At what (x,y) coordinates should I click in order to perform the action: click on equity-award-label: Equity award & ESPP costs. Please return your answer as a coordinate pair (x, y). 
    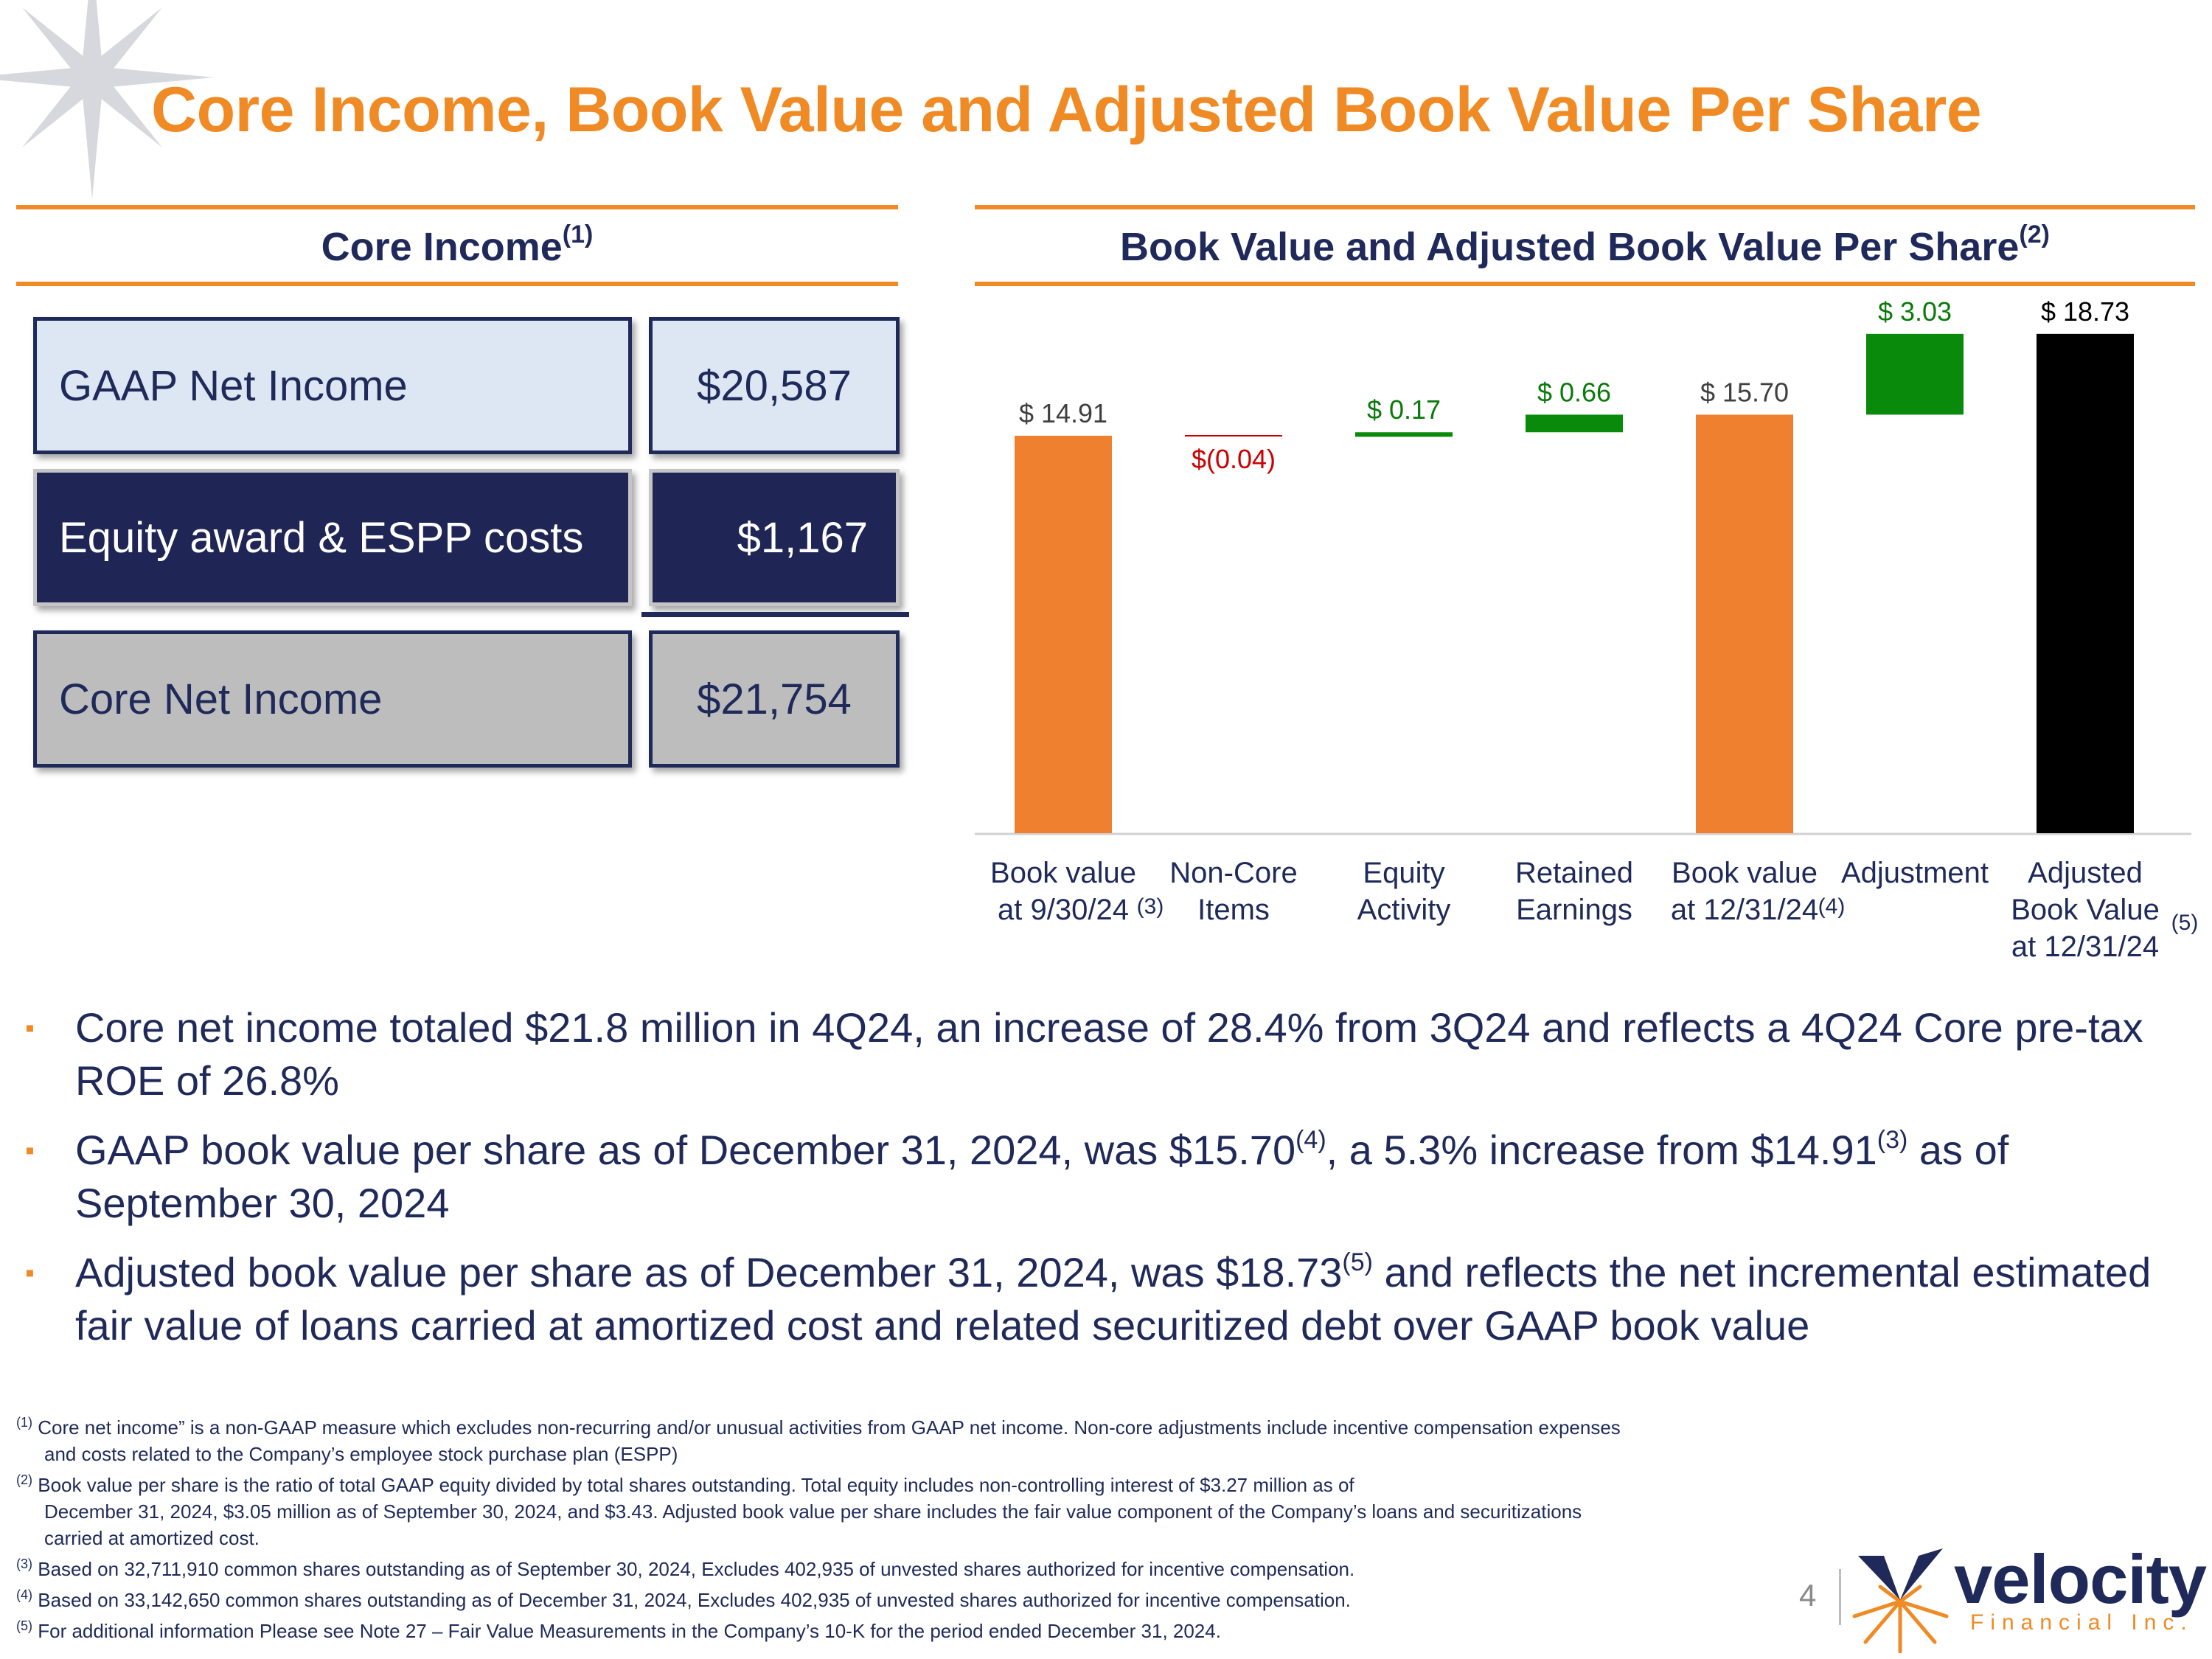
    Looking at the image, I should click on (332, 537).